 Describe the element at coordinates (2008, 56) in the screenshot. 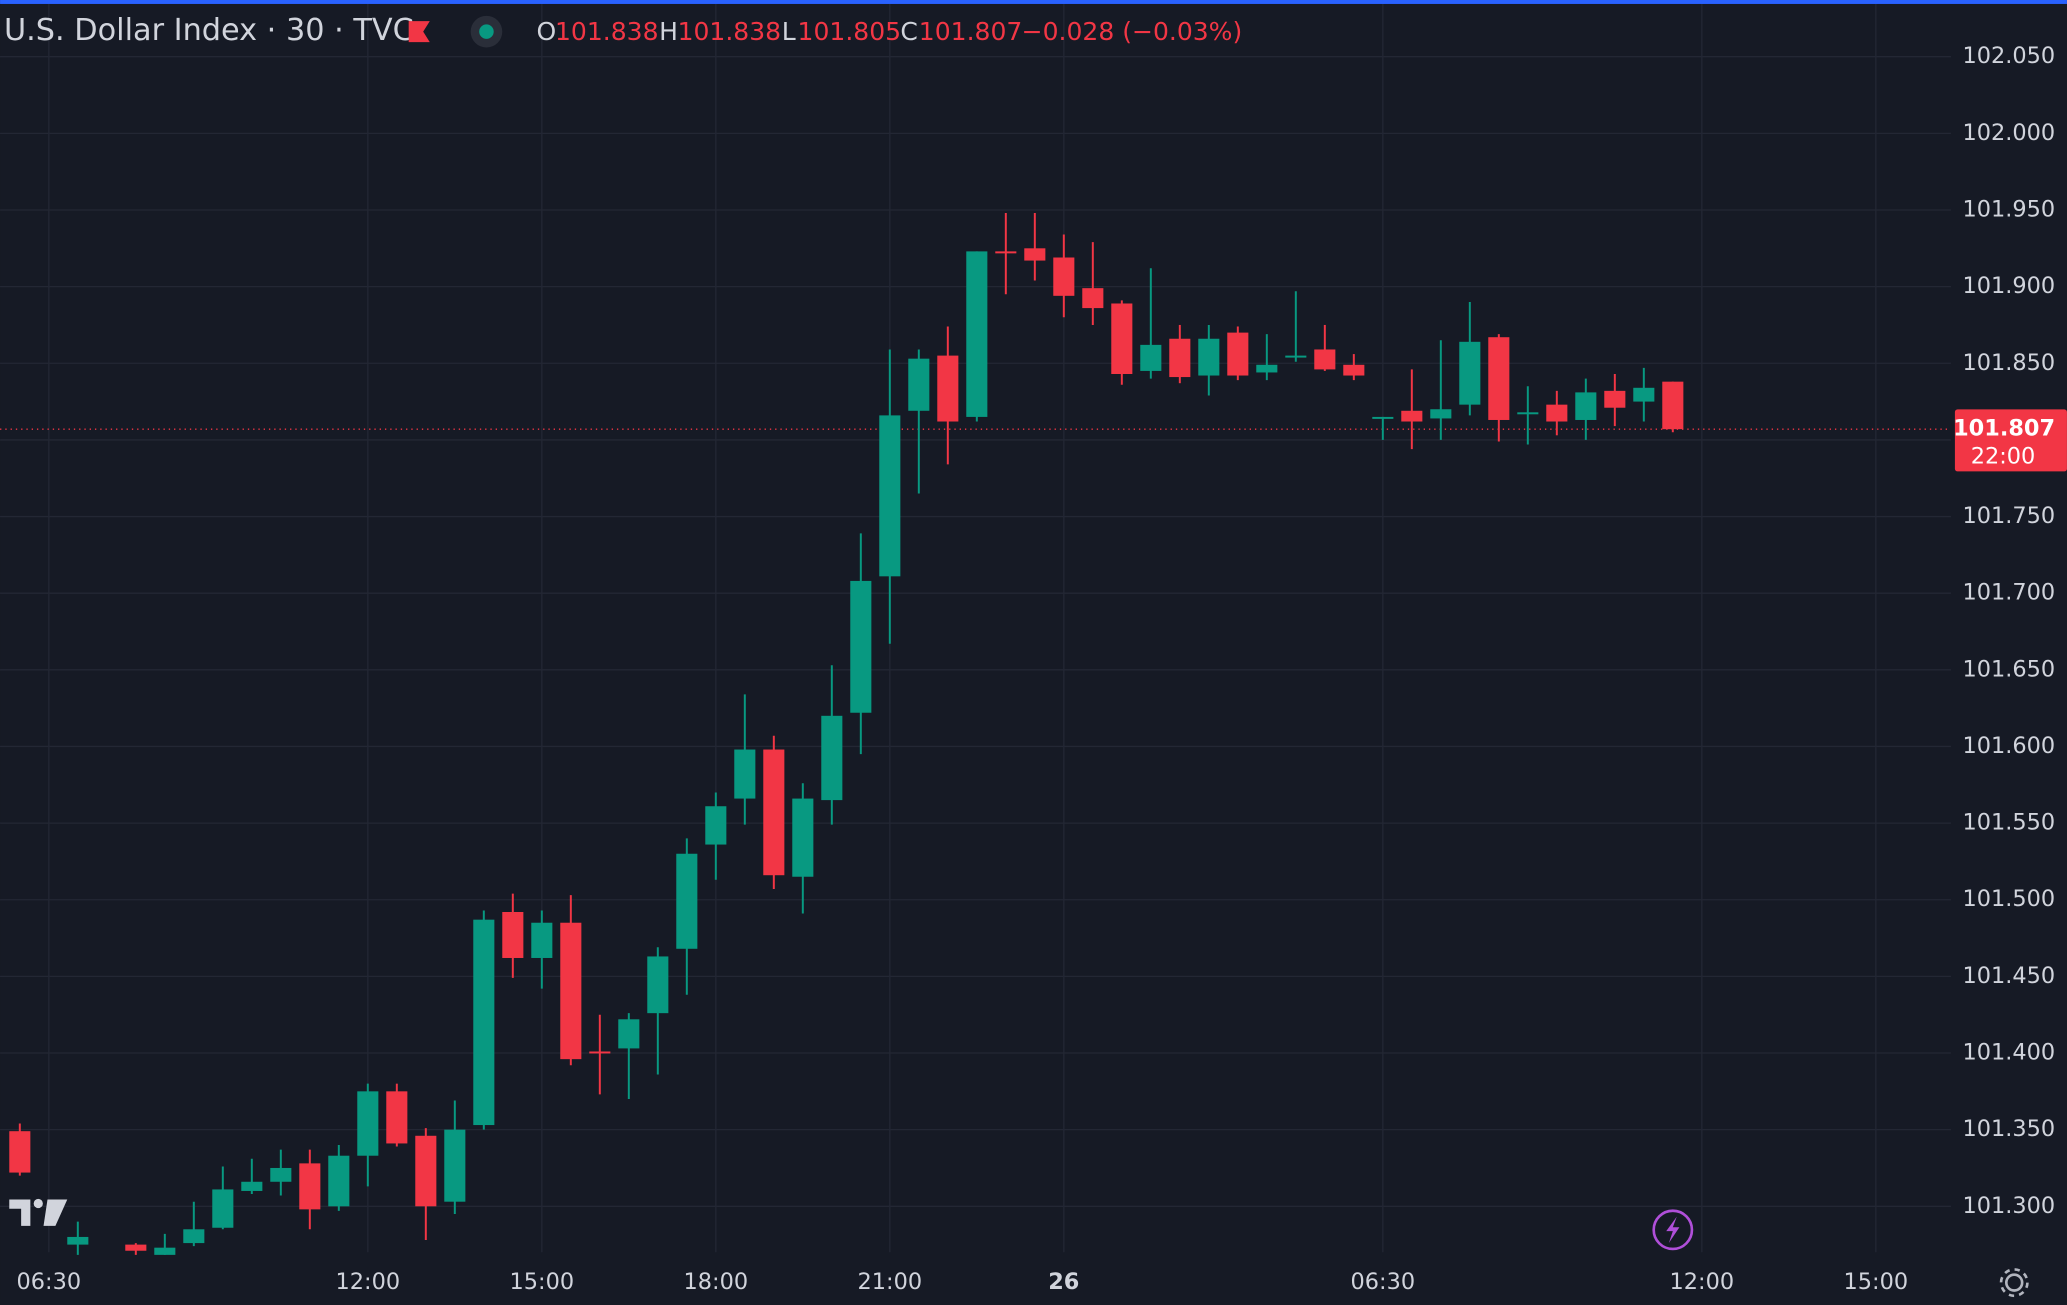

I see `y-tick-label: 102.050` at that location.